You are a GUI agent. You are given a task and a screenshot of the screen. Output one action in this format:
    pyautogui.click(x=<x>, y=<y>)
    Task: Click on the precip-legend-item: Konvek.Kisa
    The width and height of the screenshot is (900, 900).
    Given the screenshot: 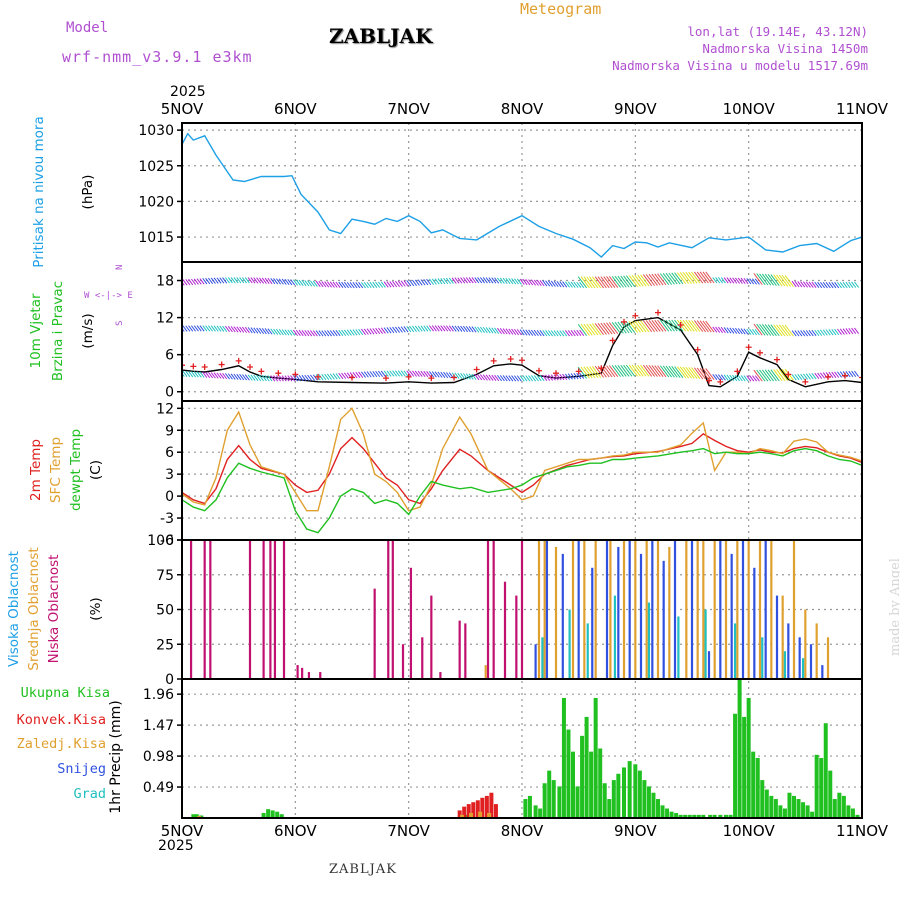 What is the action you would take?
    pyautogui.click(x=61, y=720)
    